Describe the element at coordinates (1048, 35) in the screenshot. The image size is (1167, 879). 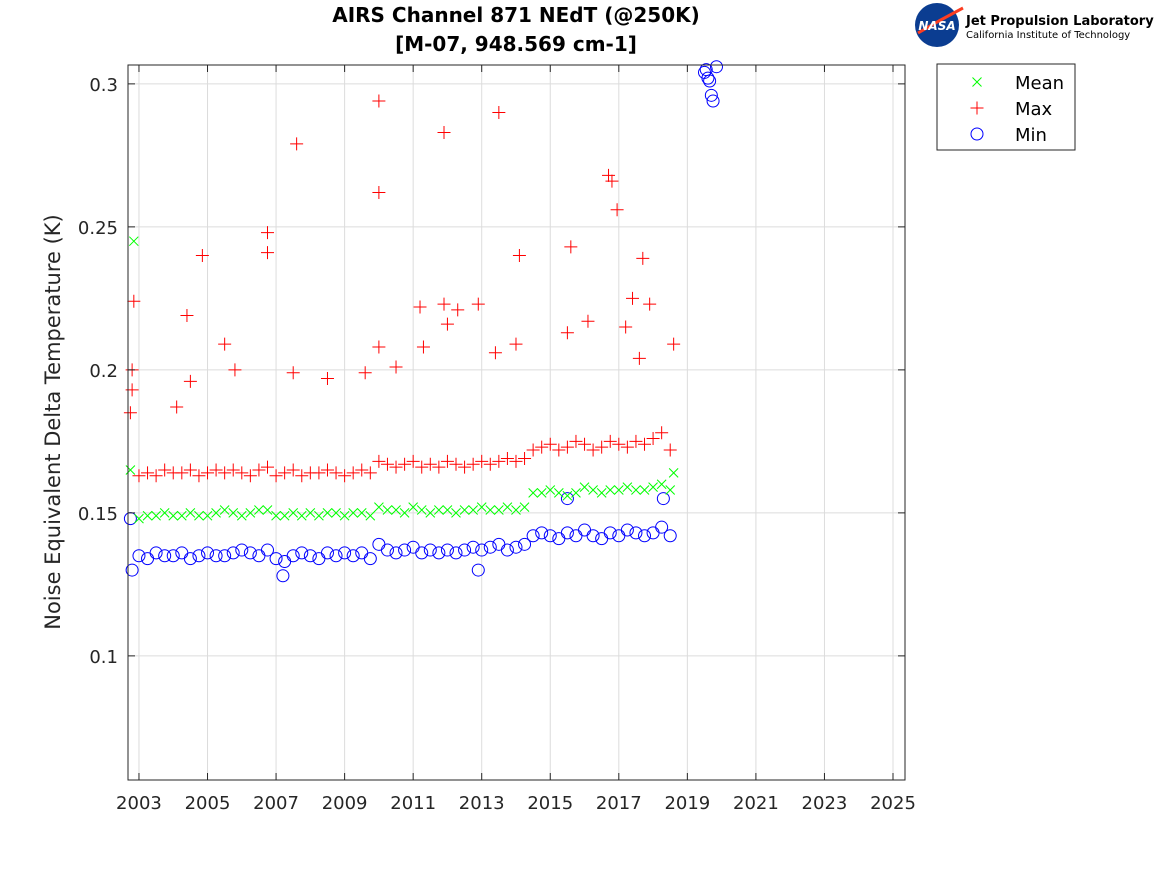
I see `logo-sub: California Institute of Technology` at that location.